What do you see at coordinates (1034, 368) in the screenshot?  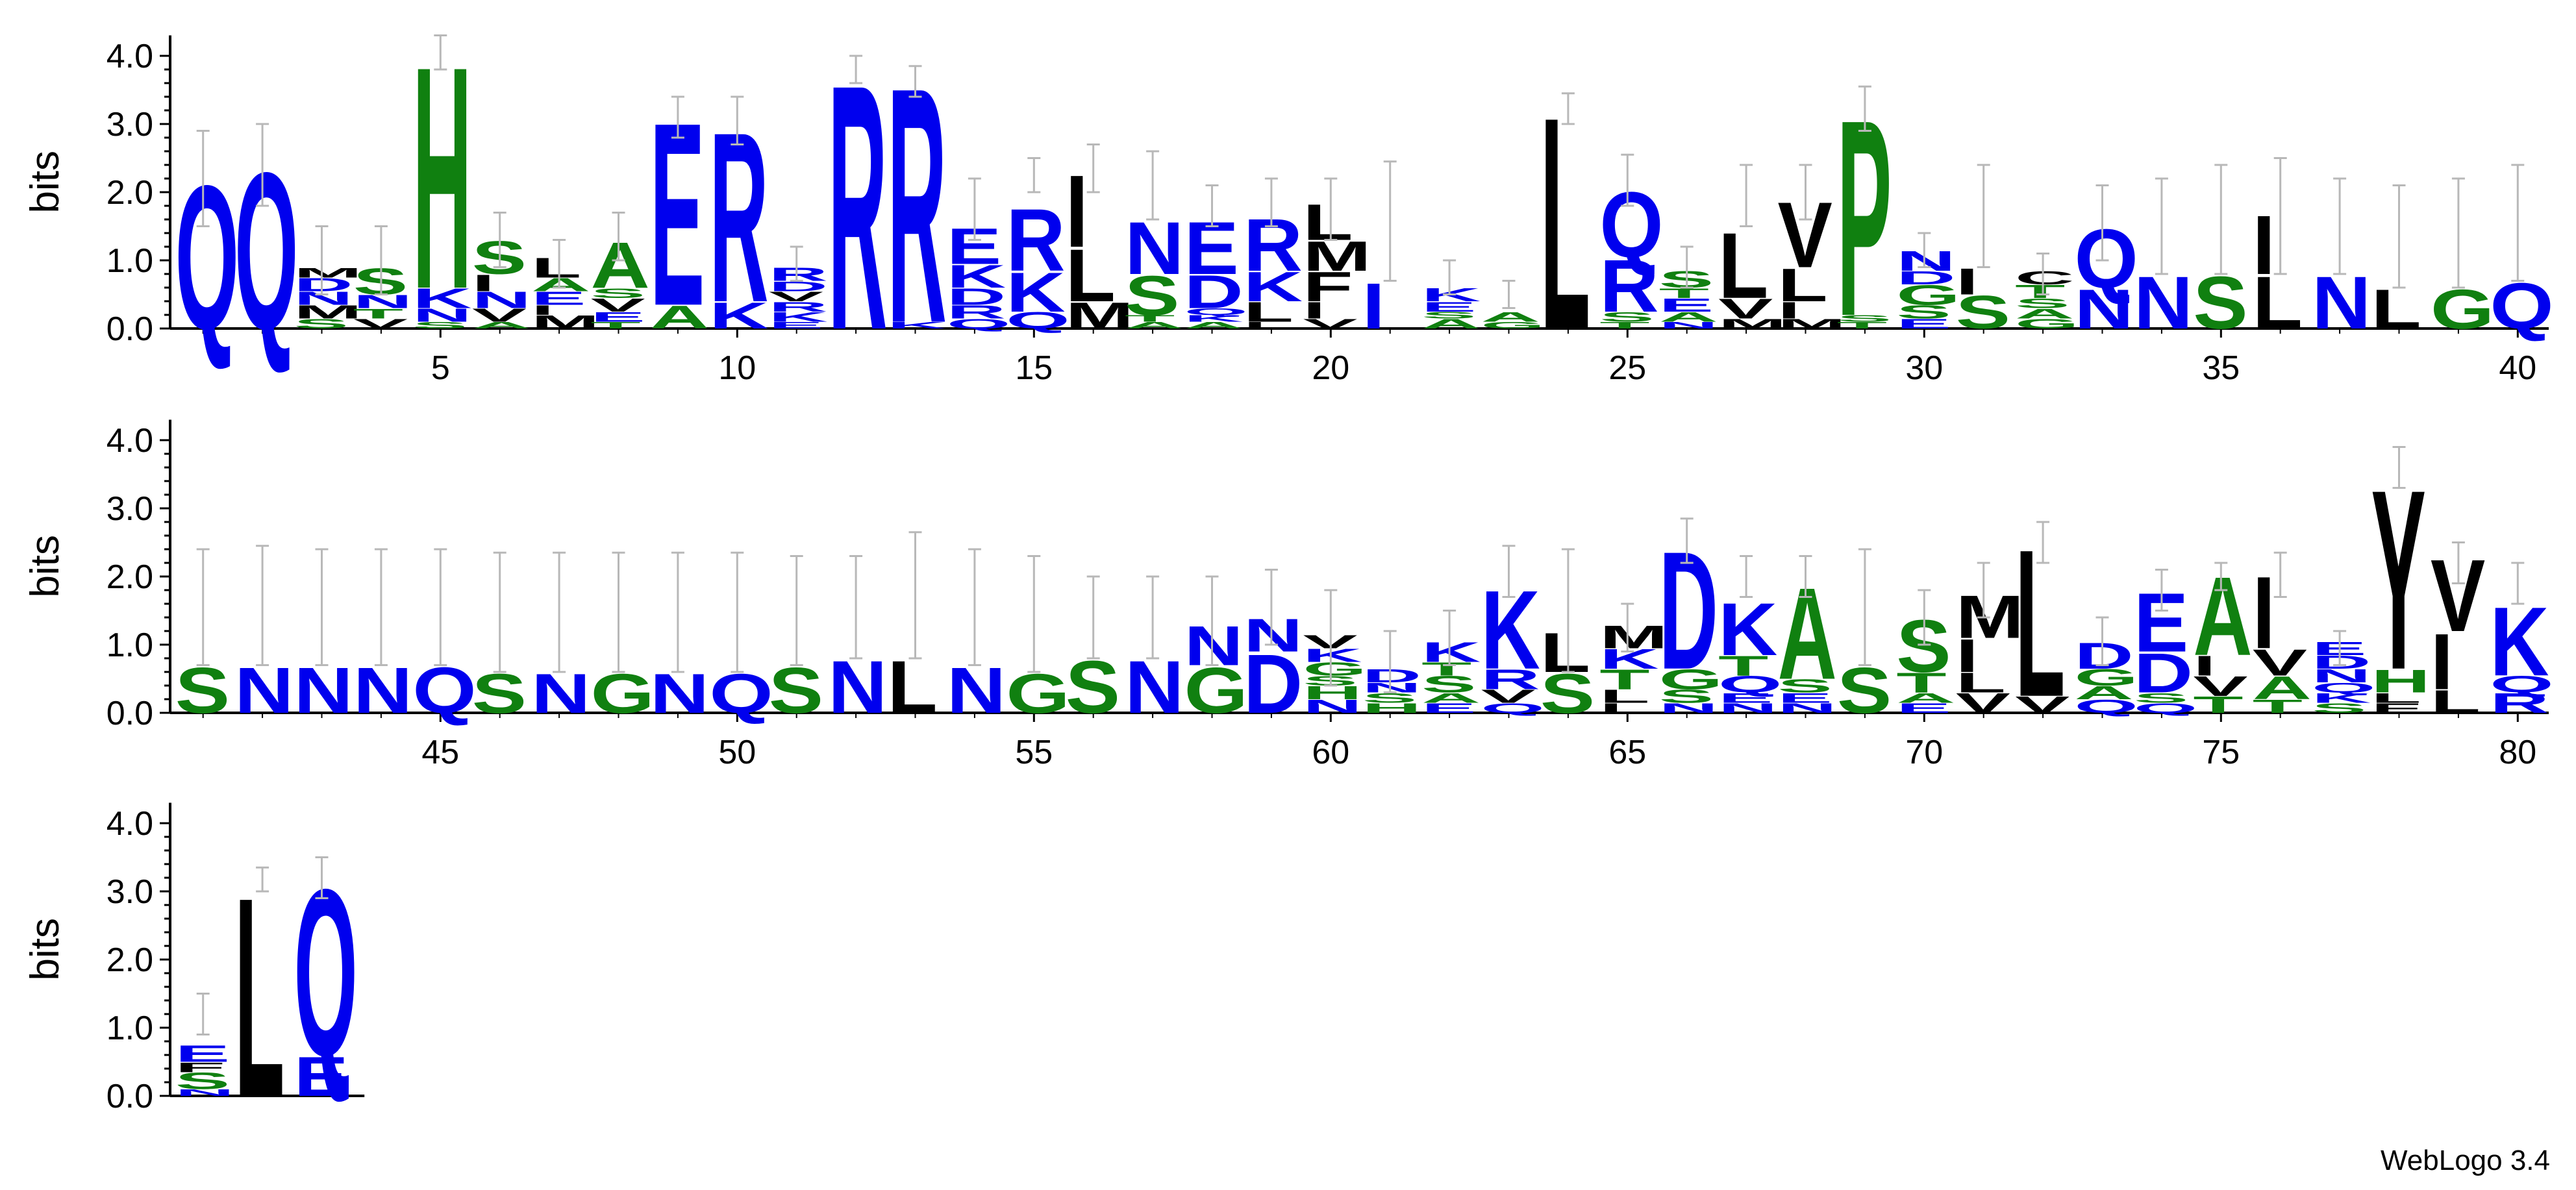 I see `x-tick-label: 15` at bounding box center [1034, 368].